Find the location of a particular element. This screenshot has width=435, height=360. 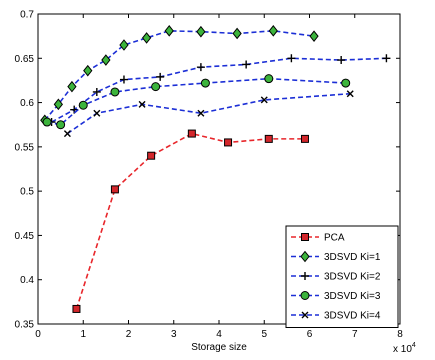

x-exponent-power: 4 is located at coordinates (414, 345).